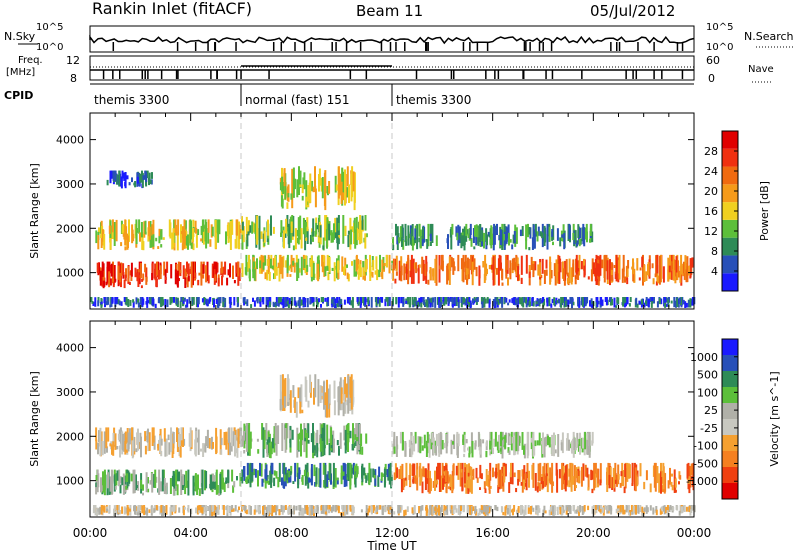  Describe the element at coordinates (492, 533) in the screenshot. I see `xtick-label: 16:00` at that location.